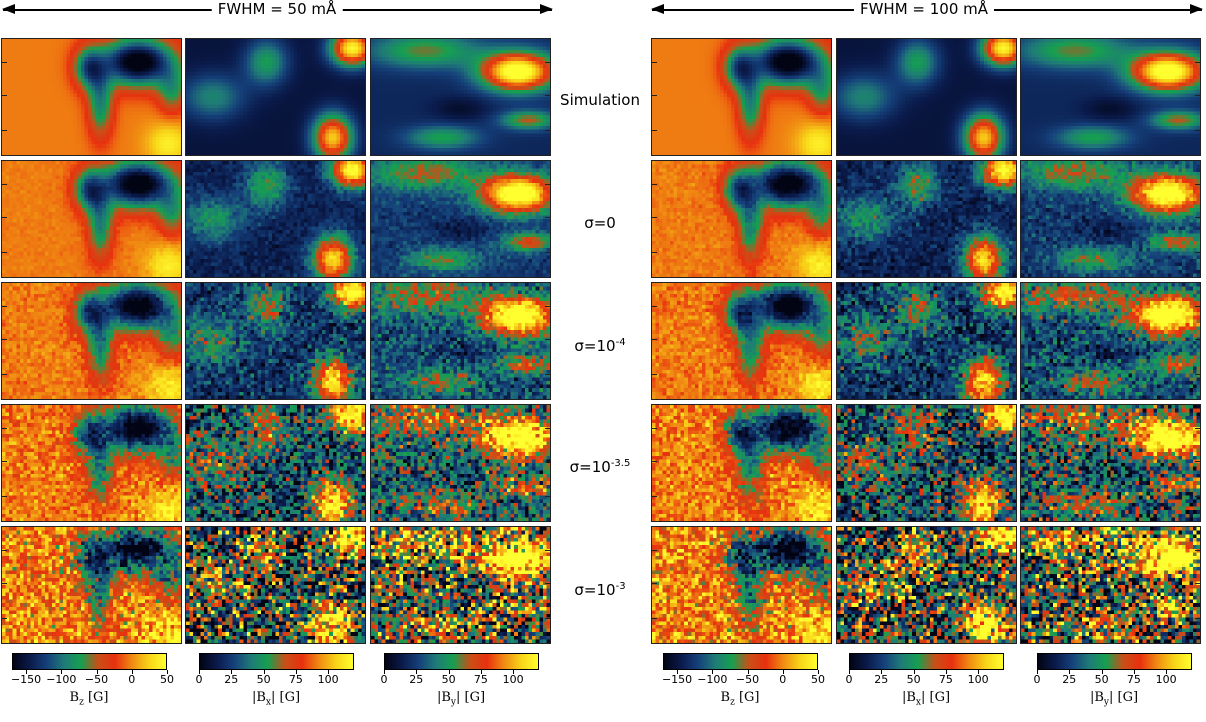 The height and width of the screenshot is (722, 1206). I want to click on colorbar-bx-left-tick-label: 100, so click(328, 679).